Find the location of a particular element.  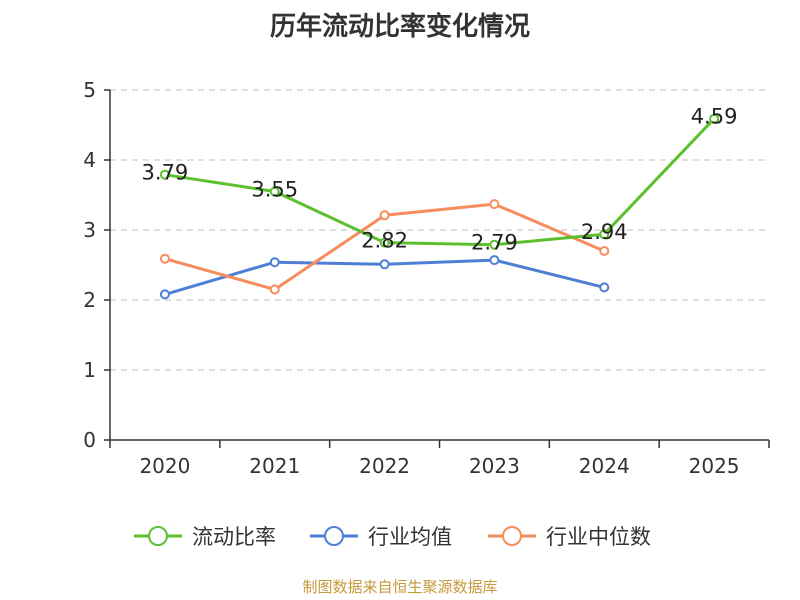

legend-item: 行业均值 is located at coordinates (381, 537).